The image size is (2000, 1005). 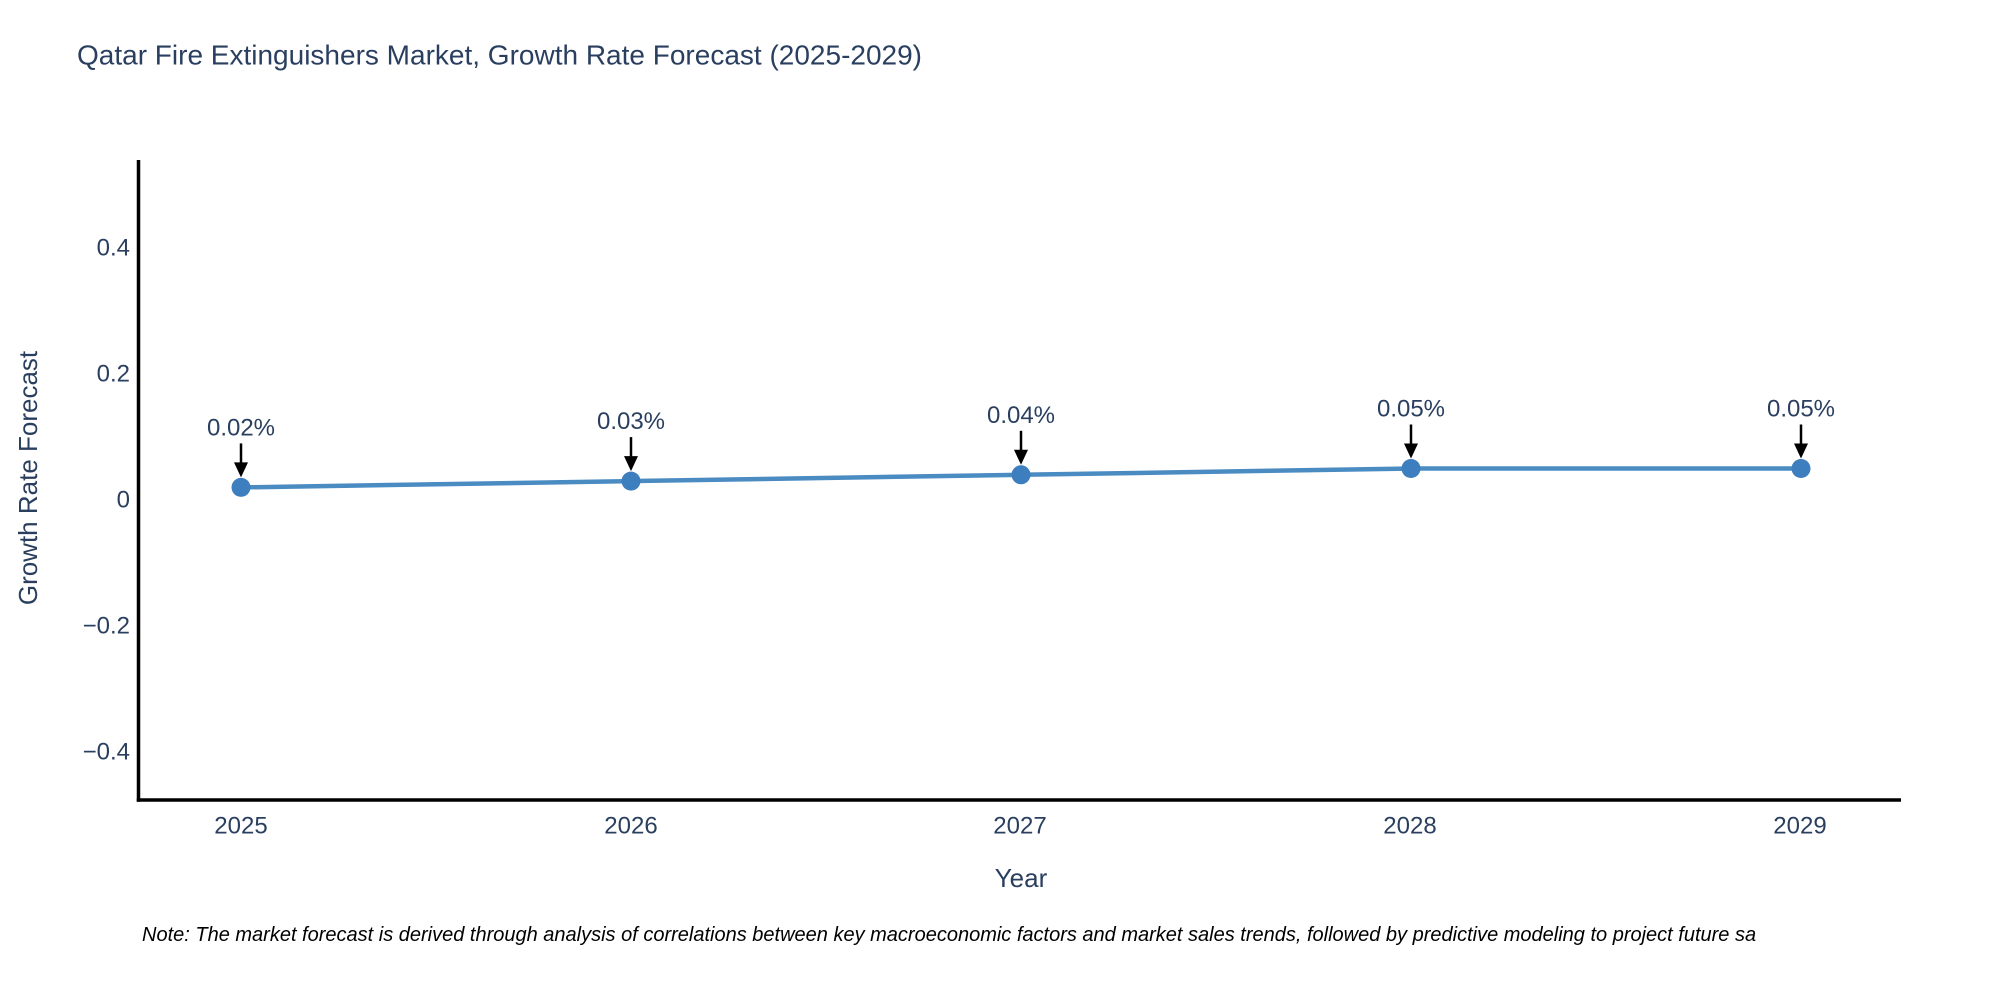 I want to click on y-axis: 0.4 0.2 0 −0.2 −0.4 Growth Rate Forecast, so click(x=71, y=500).